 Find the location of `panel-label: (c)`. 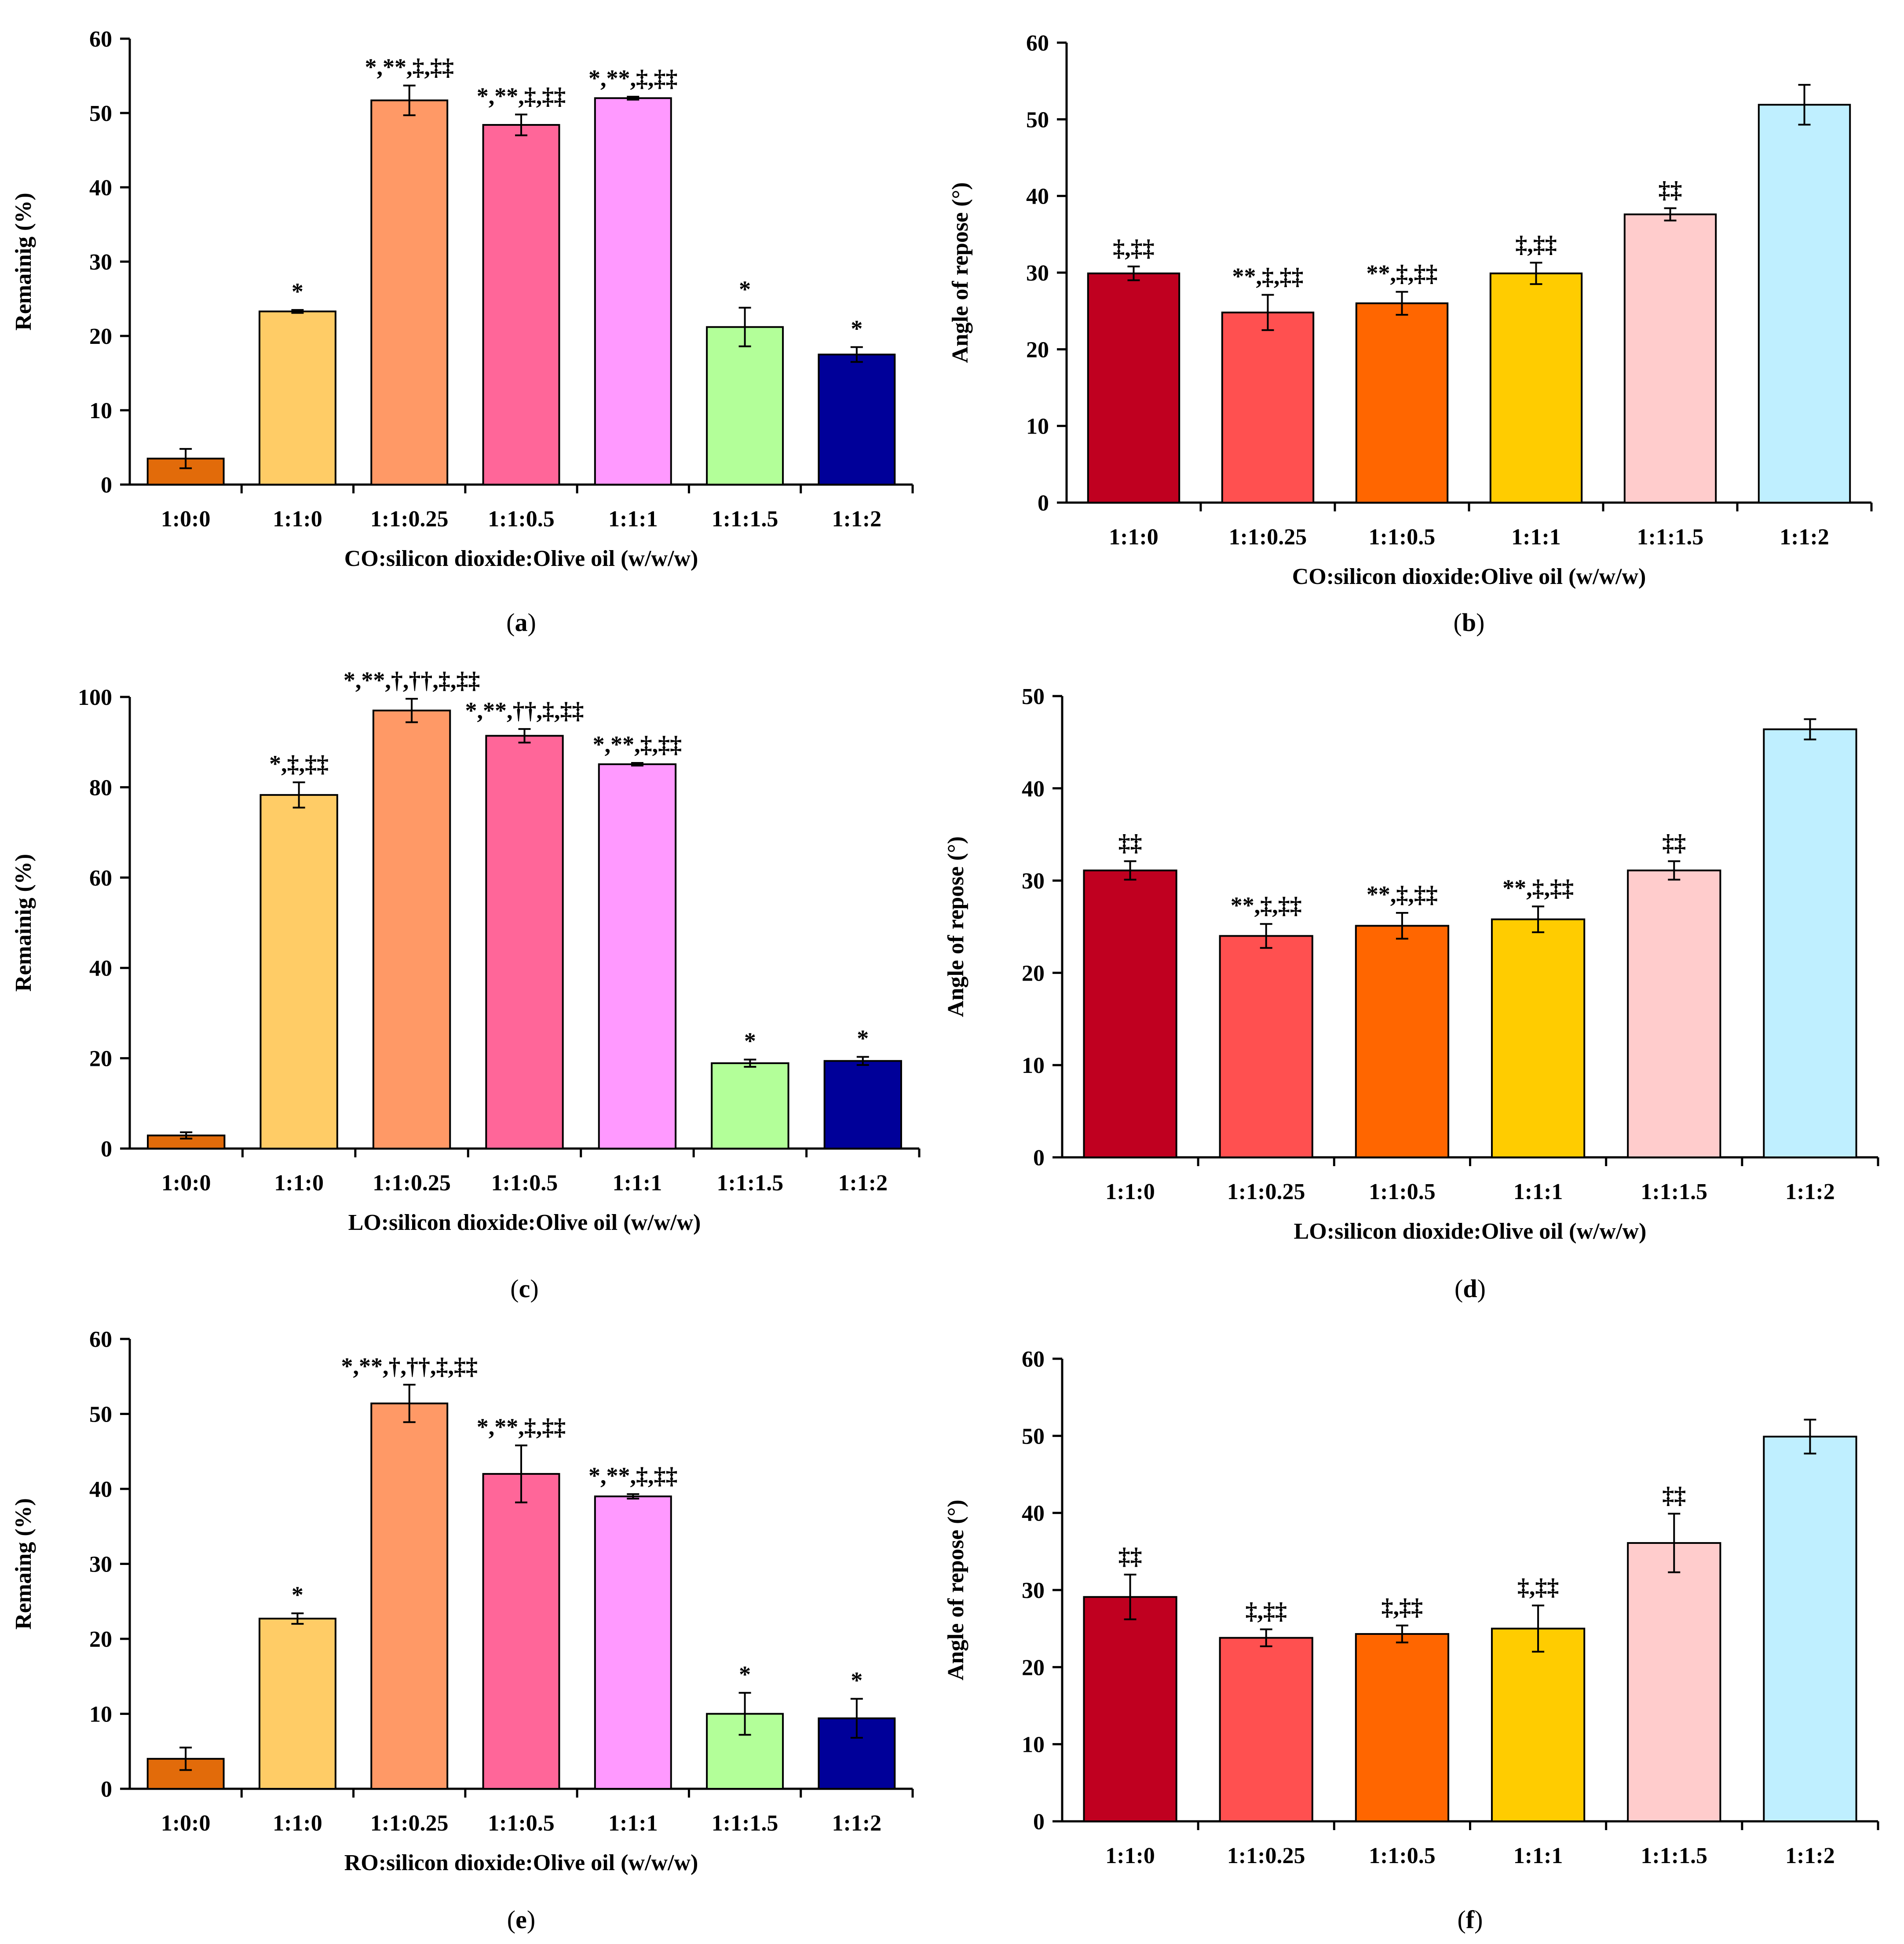

panel-label: (c) is located at coordinates (524, 1288).